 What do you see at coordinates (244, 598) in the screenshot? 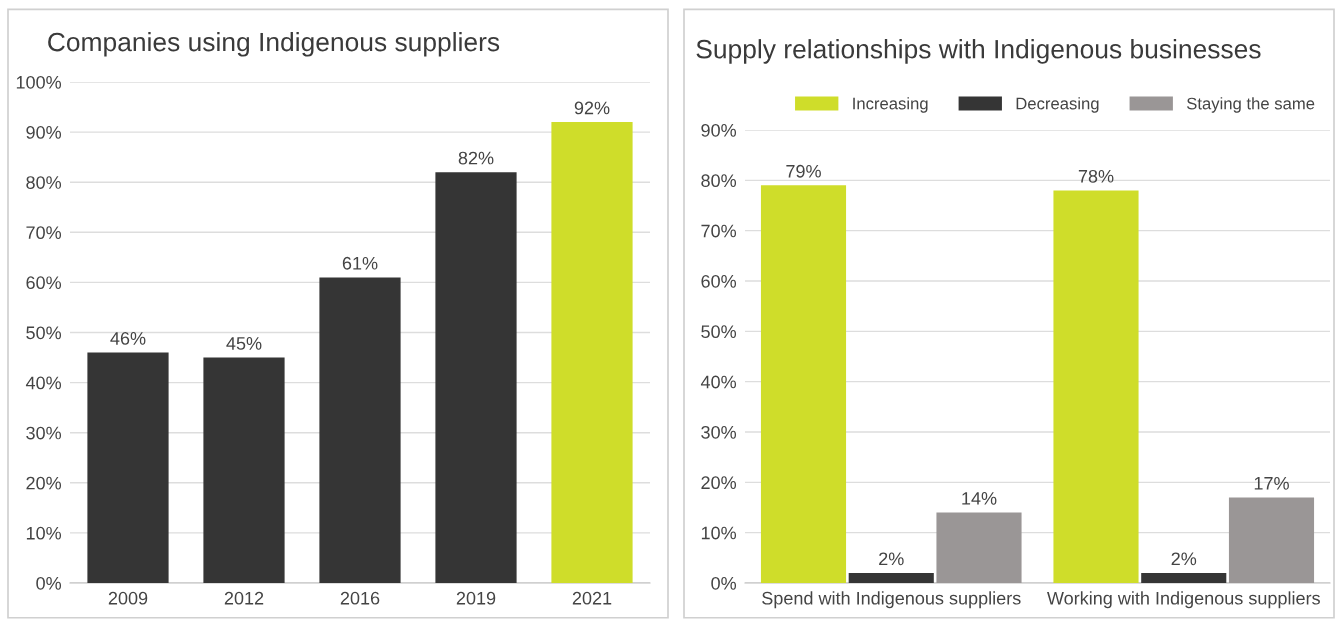
I see `x-tick-label: 2012` at bounding box center [244, 598].